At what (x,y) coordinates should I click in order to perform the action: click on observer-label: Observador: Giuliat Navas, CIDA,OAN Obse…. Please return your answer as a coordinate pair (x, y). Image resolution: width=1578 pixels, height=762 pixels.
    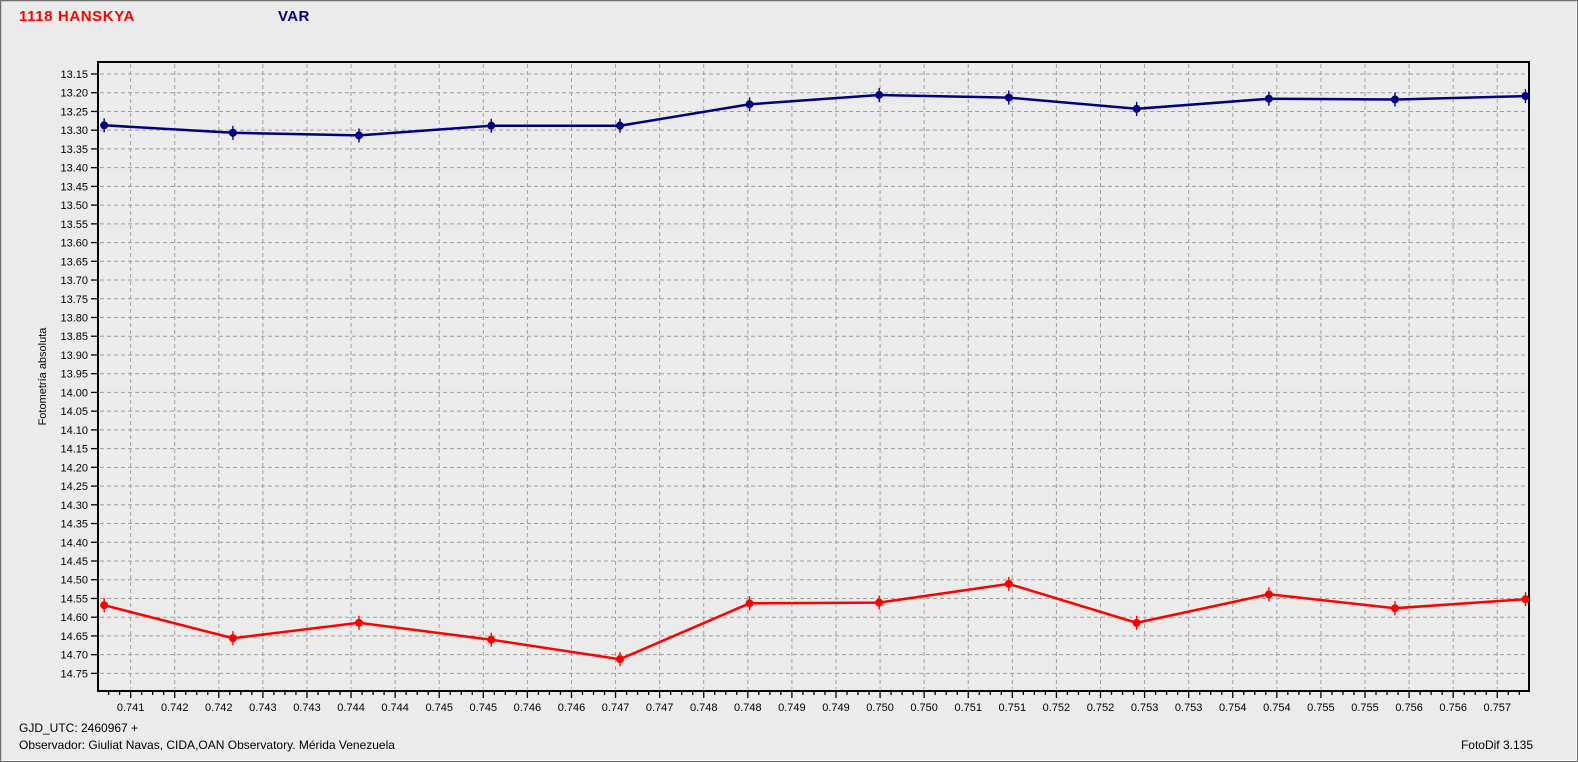
    Looking at the image, I should click on (207, 745).